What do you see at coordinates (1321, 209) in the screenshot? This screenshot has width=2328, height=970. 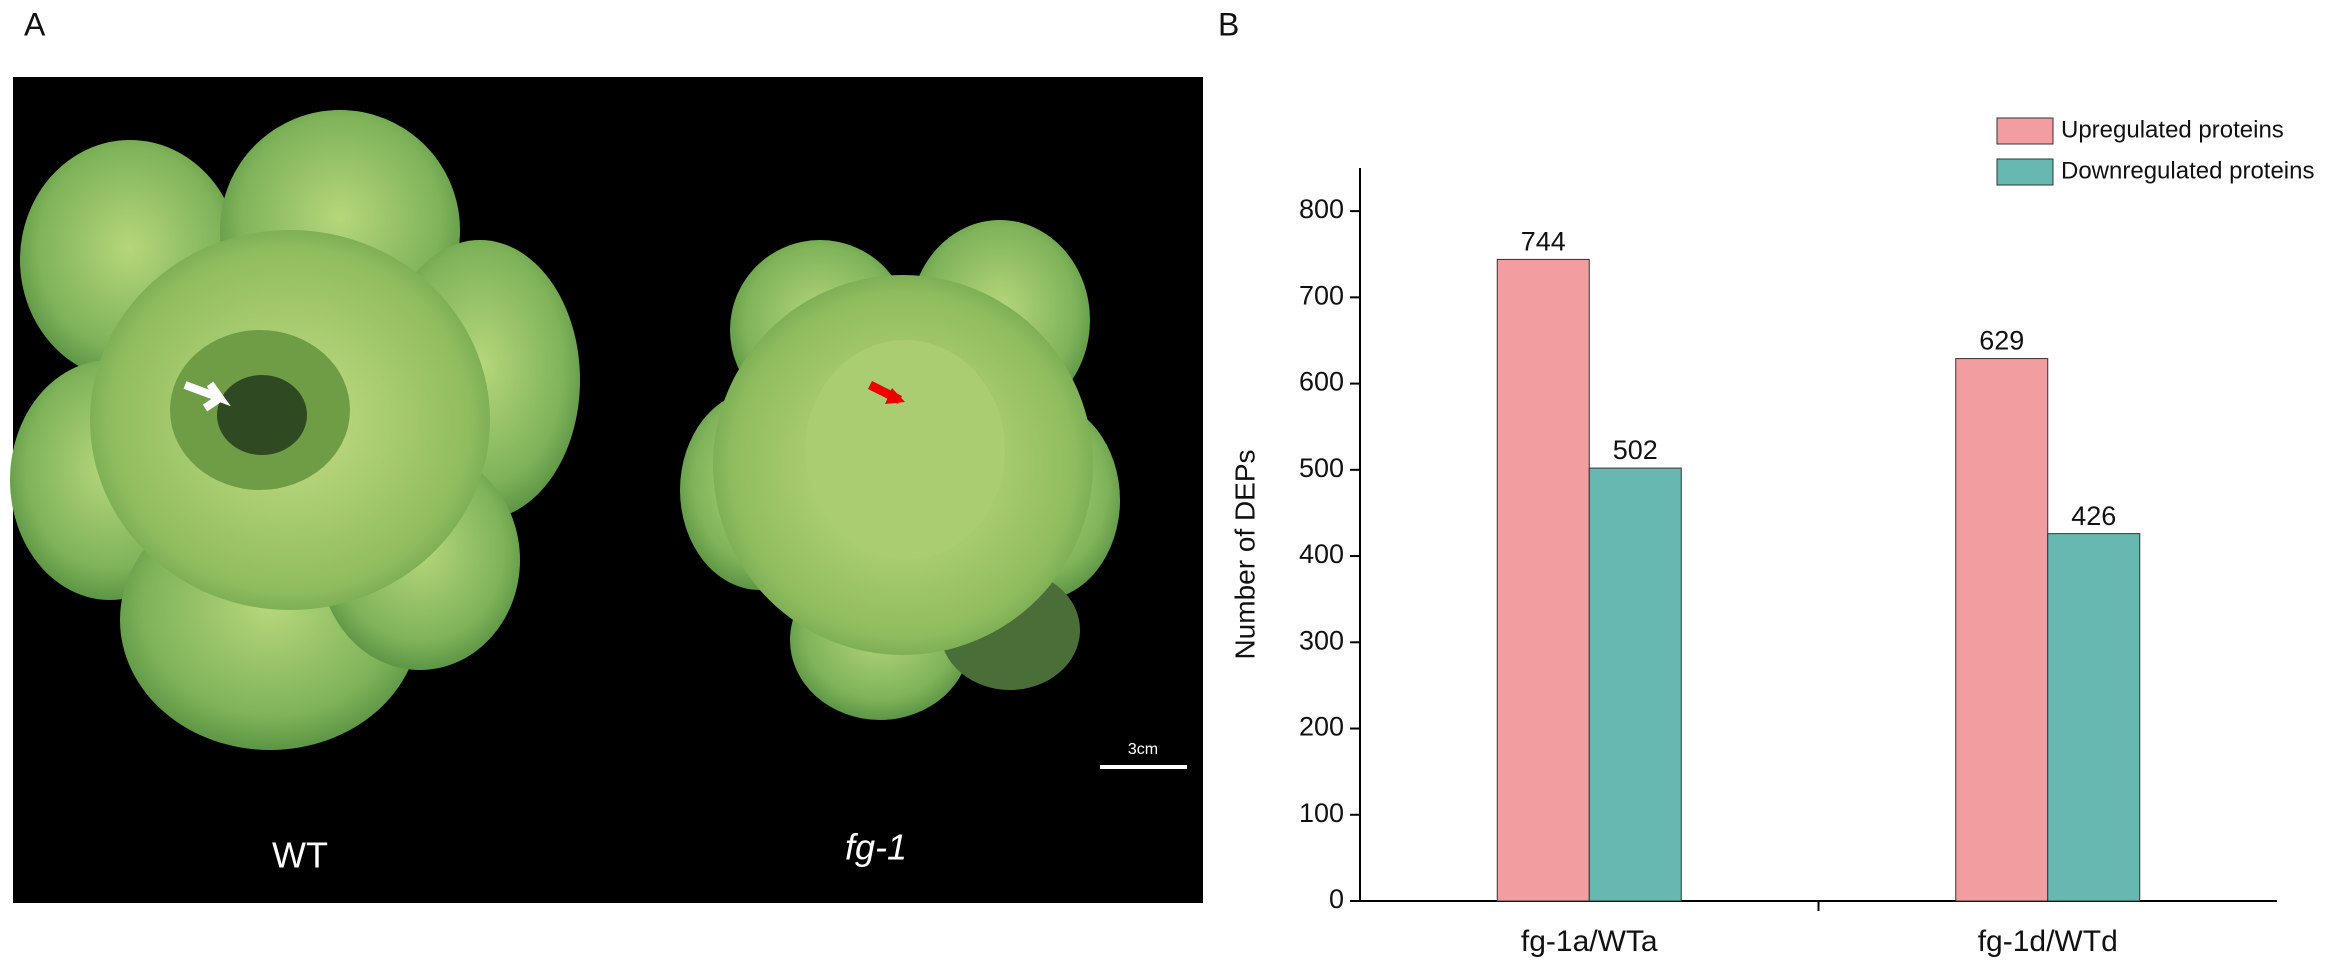 I see `y-tick-label: 800` at bounding box center [1321, 209].